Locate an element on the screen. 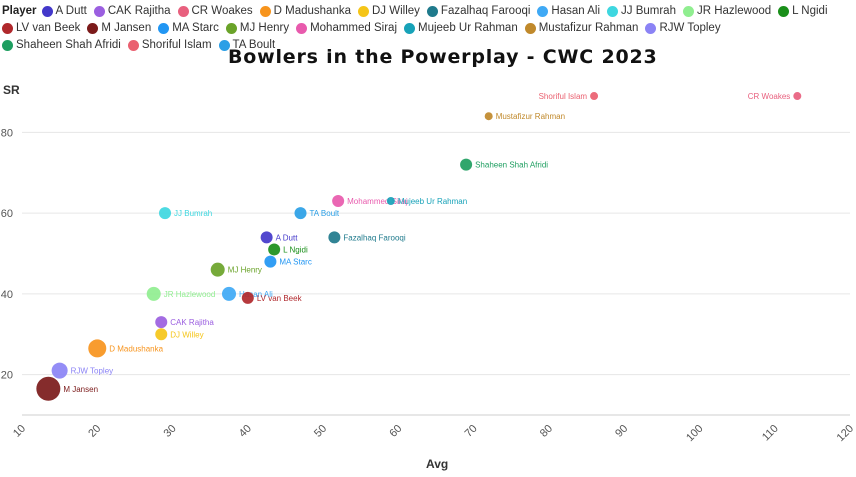 The image size is (856, 477). point-label: Shoriful Islam is located at coordinates (563, 96).